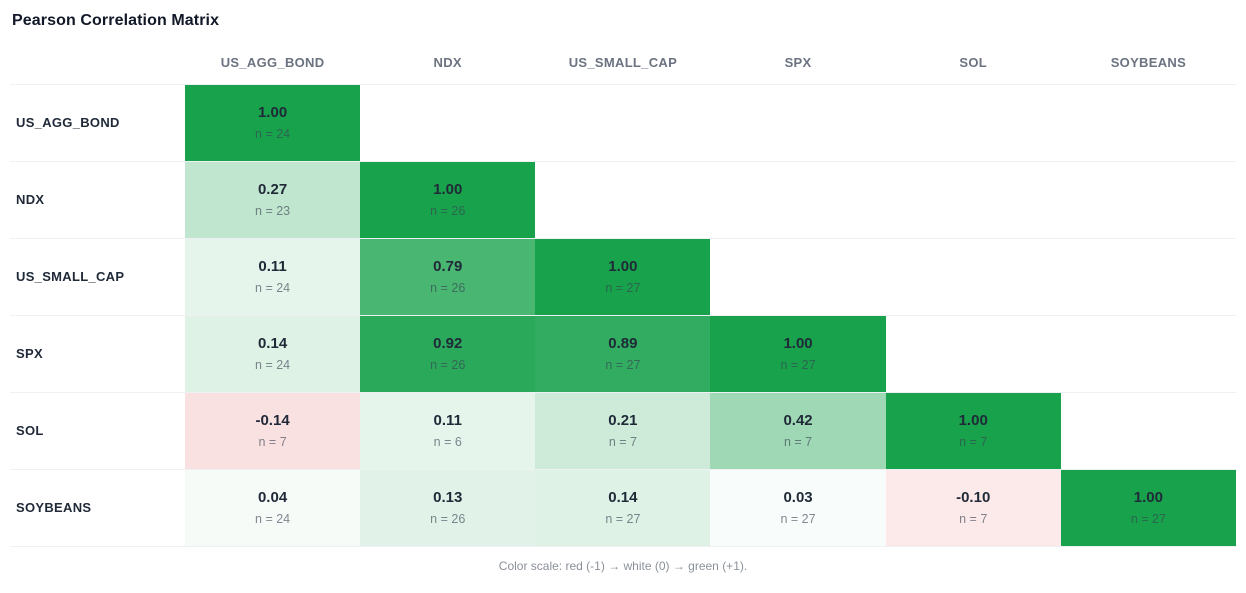 The height and width of the screenshot is (593, 1246). What do you see at coordinates (798, 430) in the screenshot?
I see `matrix-cell: 0.42 n = 7` at bounding box center [798, 430].